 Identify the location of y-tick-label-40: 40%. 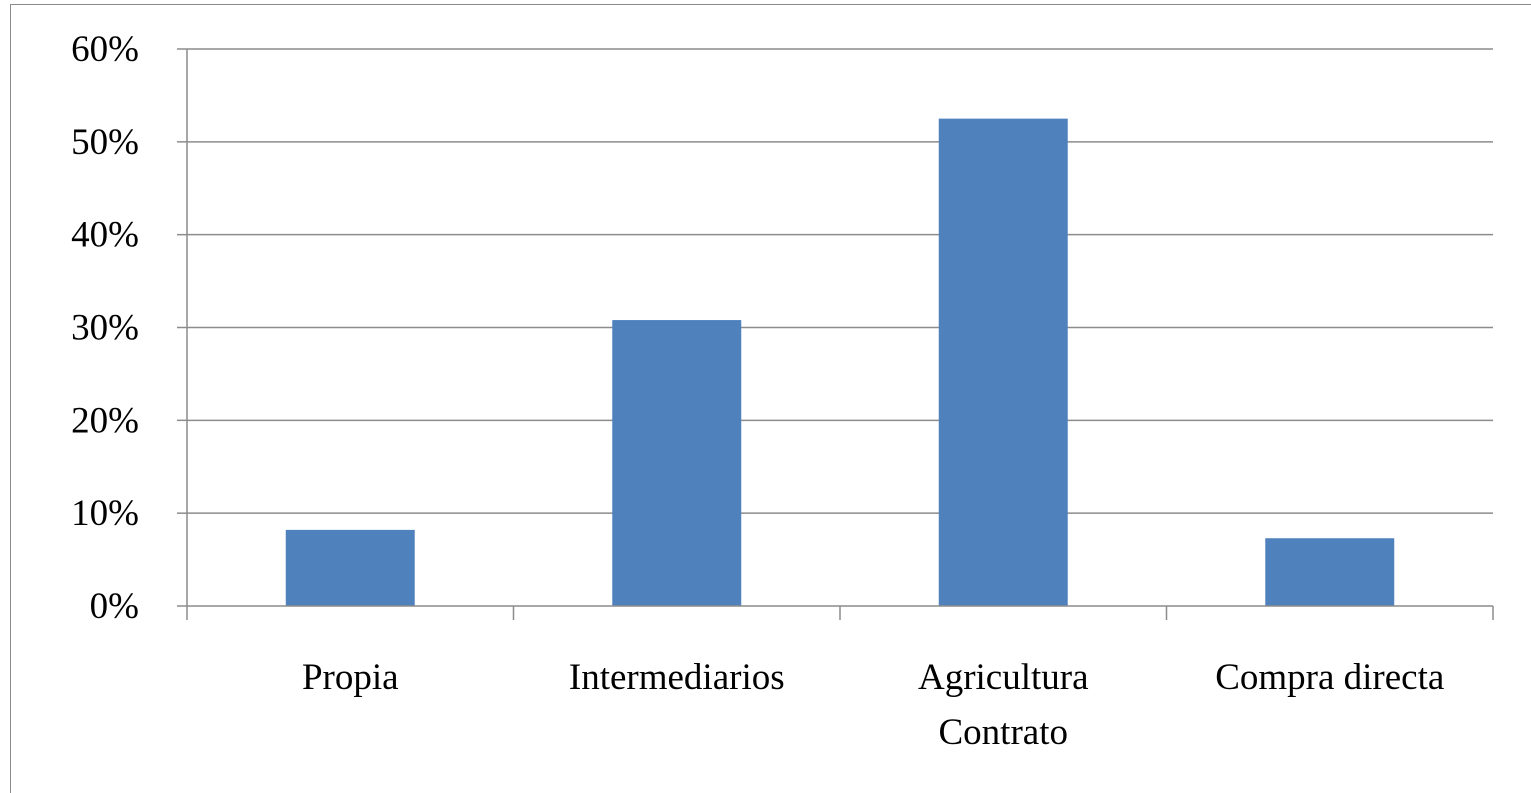
(105, 235).